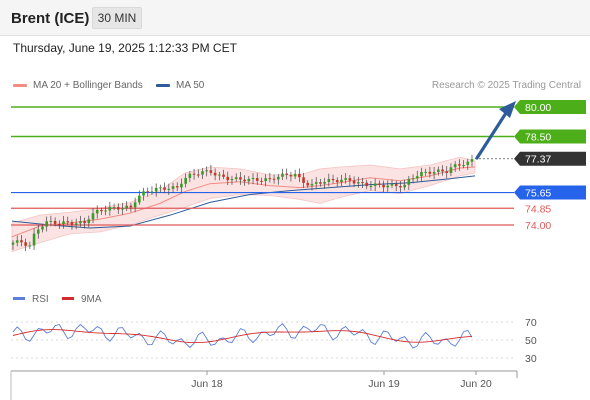  What do you see at coordinates (491, 135) in the screenshot?
I see `forecast-arrow-shaft` at bounding box center [491, 135].